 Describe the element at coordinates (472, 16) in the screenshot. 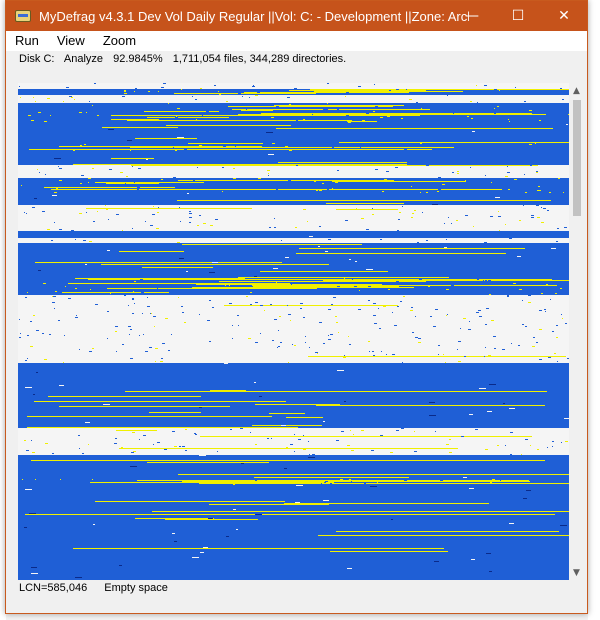

I see `minimize-button: —` at that location.